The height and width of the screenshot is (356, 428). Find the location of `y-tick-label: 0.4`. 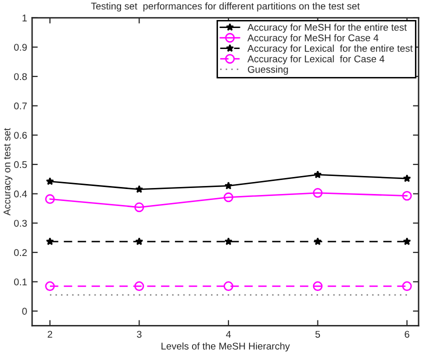

y-tick-label: 0.4 is located at coordinates (20, 194).